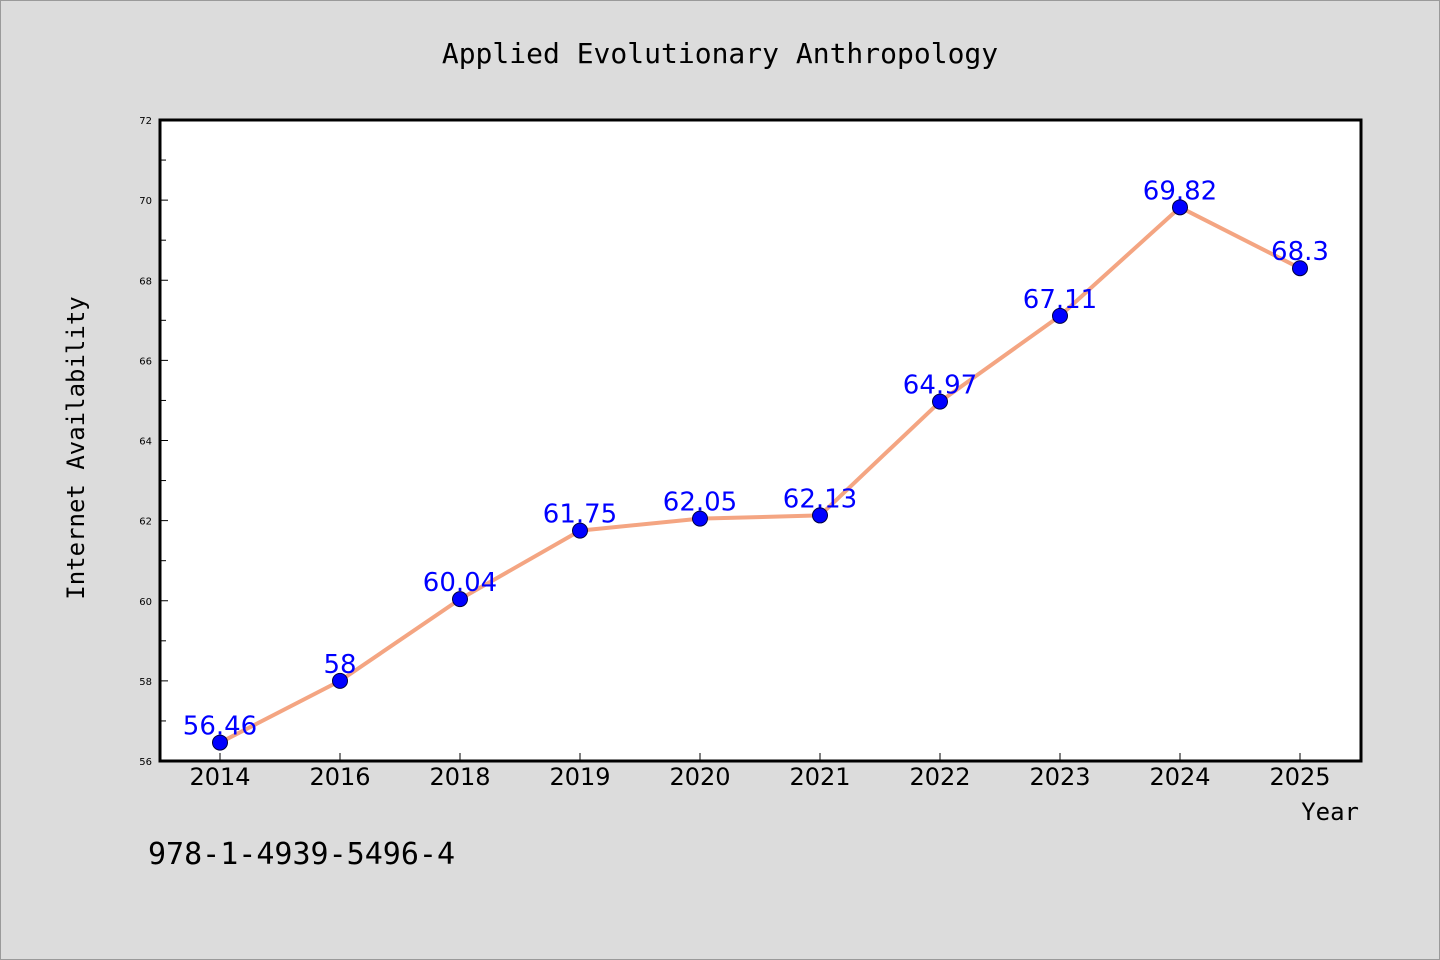  What do you see at coordinates (1060, 300) in the screenshot?
I see `data-label: 67.11` at bounding box center [1060, 300].